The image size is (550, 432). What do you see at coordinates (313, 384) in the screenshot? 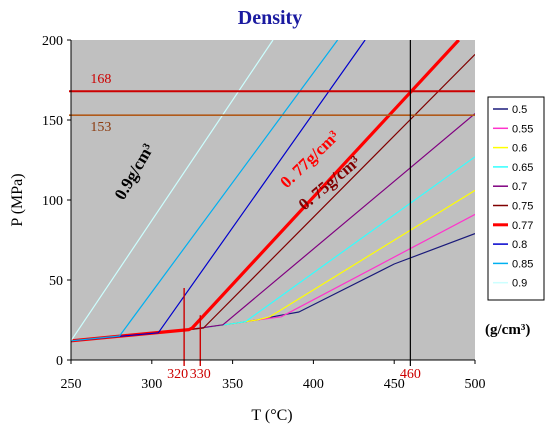
I see `x-tick-label: 400` at bounding box center [313, 384].